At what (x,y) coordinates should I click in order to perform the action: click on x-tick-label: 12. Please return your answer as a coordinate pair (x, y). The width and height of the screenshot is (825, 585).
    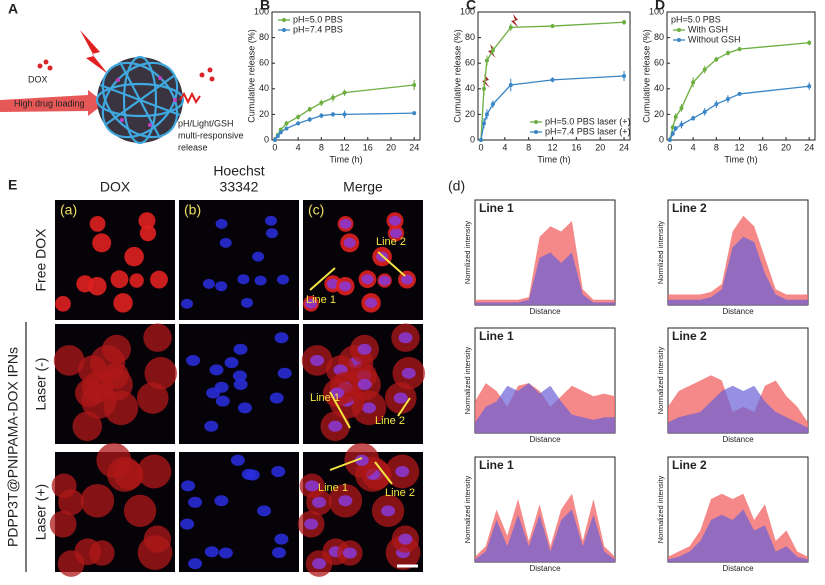
    Looking at the image, I should click on (345, 147).